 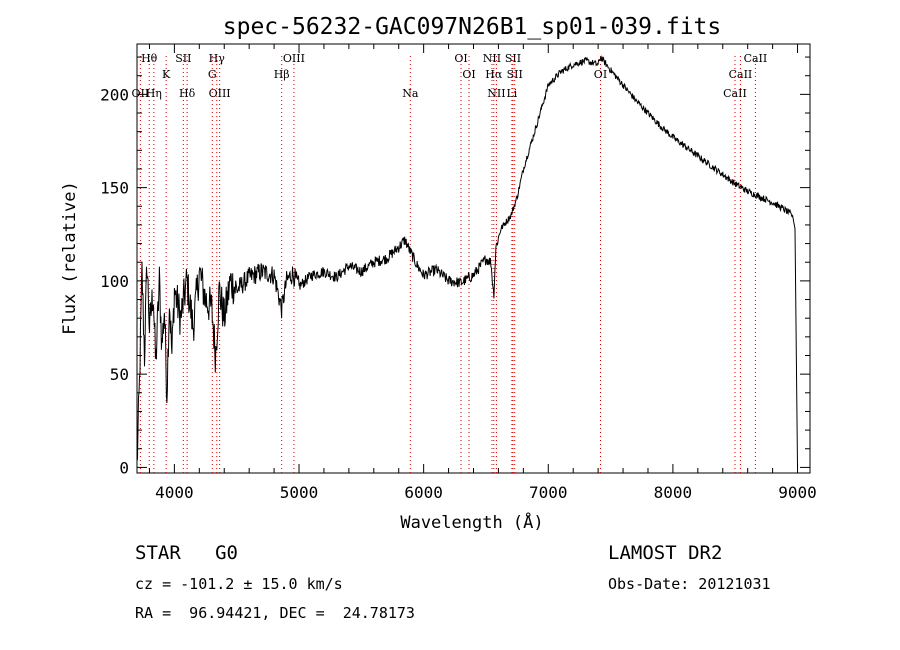 I want to click on obs-date-text: Obs-Date: 20121031, so click(x=689, y=584).